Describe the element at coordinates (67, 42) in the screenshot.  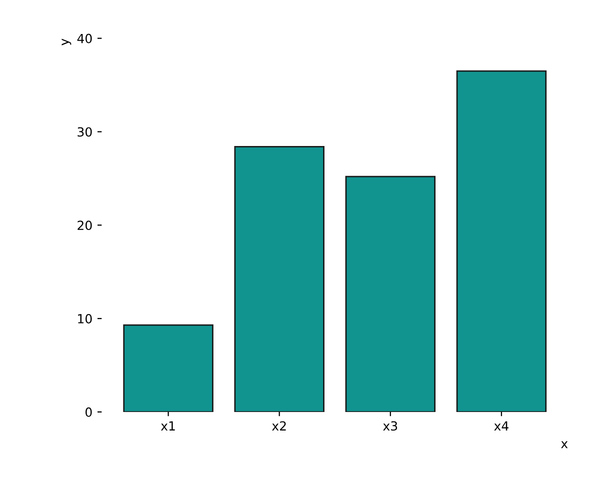
I see `y-axis-title: y` at that location.